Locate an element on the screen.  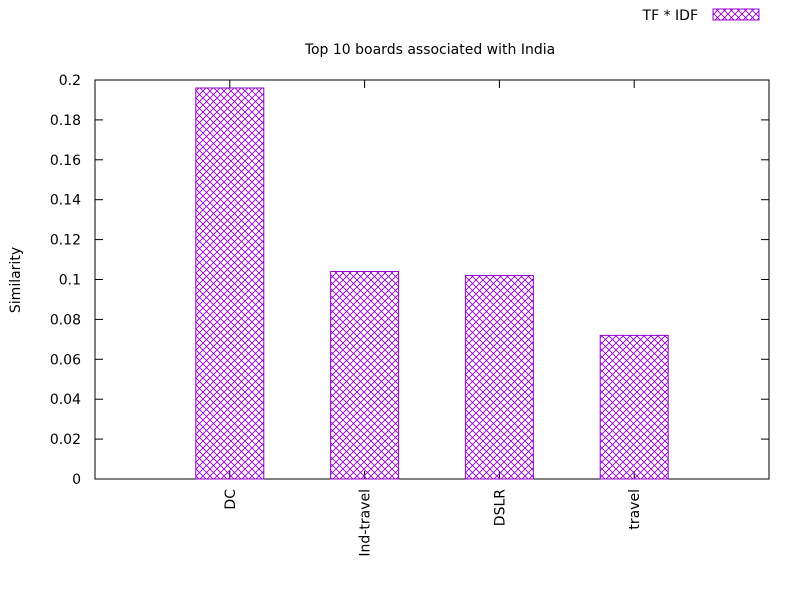
bar-dslr is located at coordinates (499, 377).